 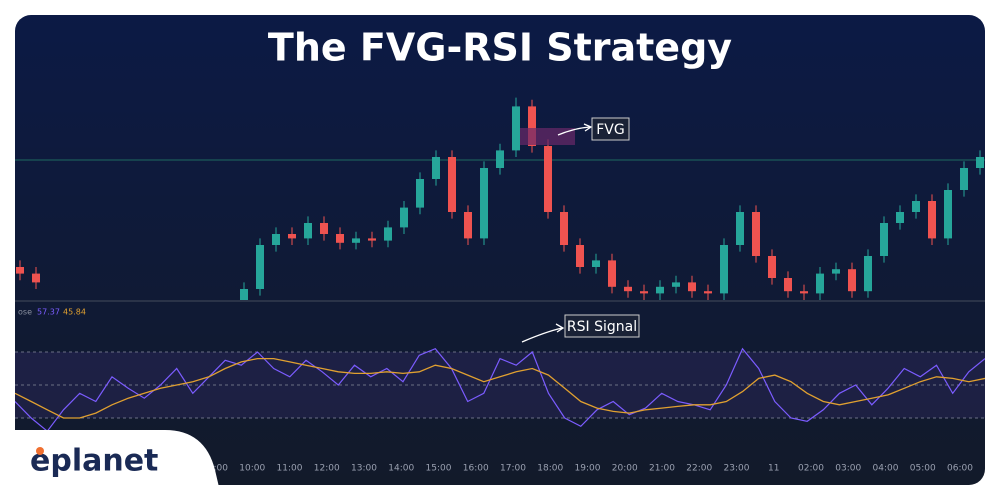 What do you see at coordinates (699, 469) in the screenshot?
I see `x-tick-label: 22:00` at bounding box center [699, 469].